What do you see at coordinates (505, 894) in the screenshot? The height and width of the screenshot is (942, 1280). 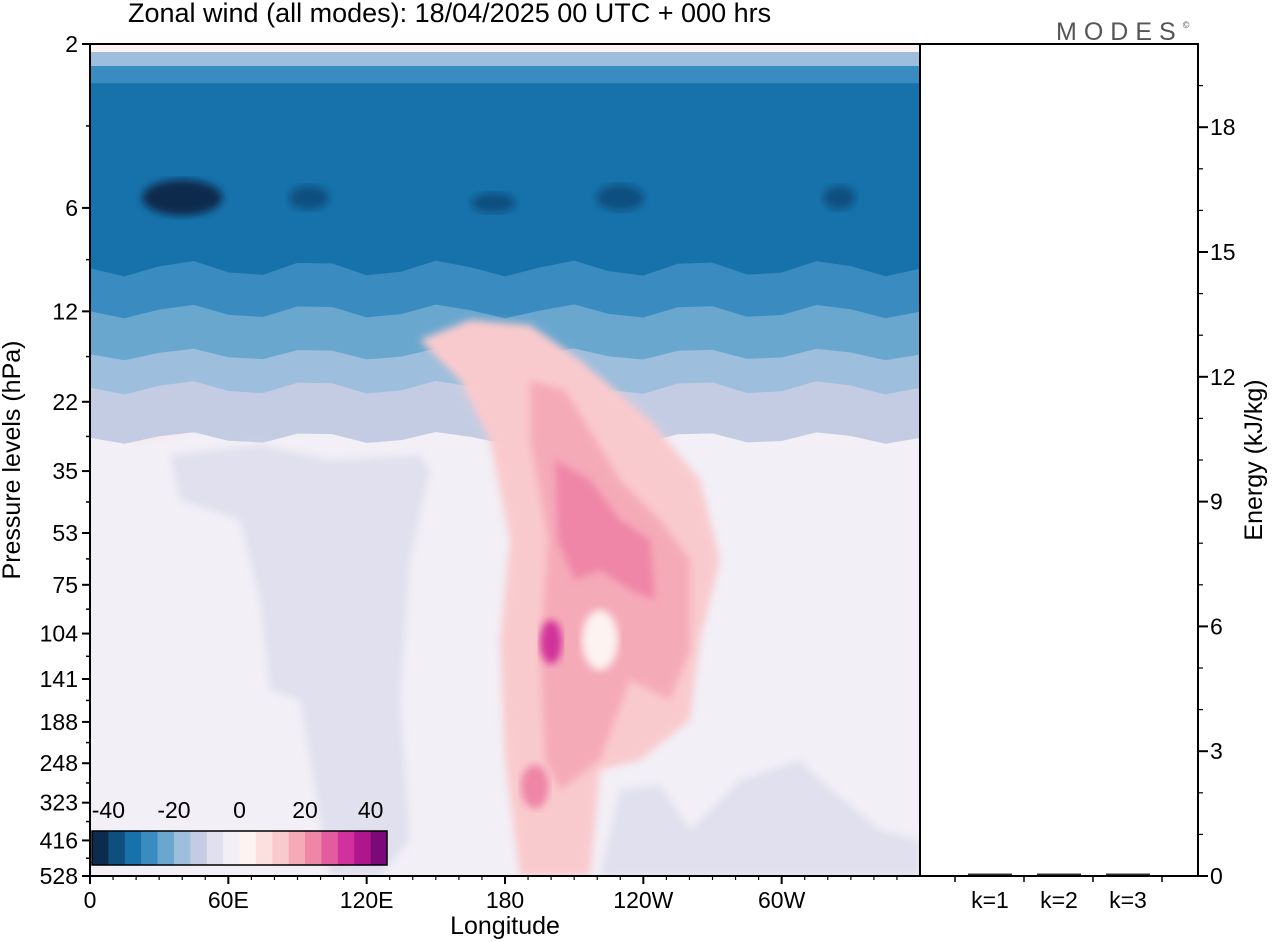 I see `longitude-tick: 180` at bounding box center [505, 894].